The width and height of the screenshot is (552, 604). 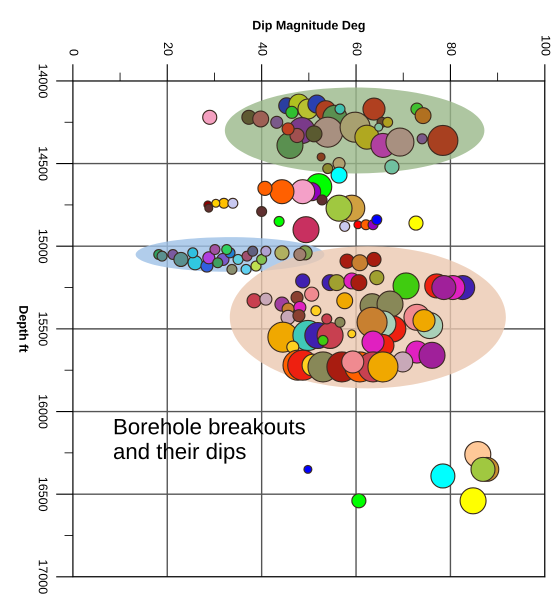 I want to click on y-tick-label: 16000, so click(x=43, y=411).